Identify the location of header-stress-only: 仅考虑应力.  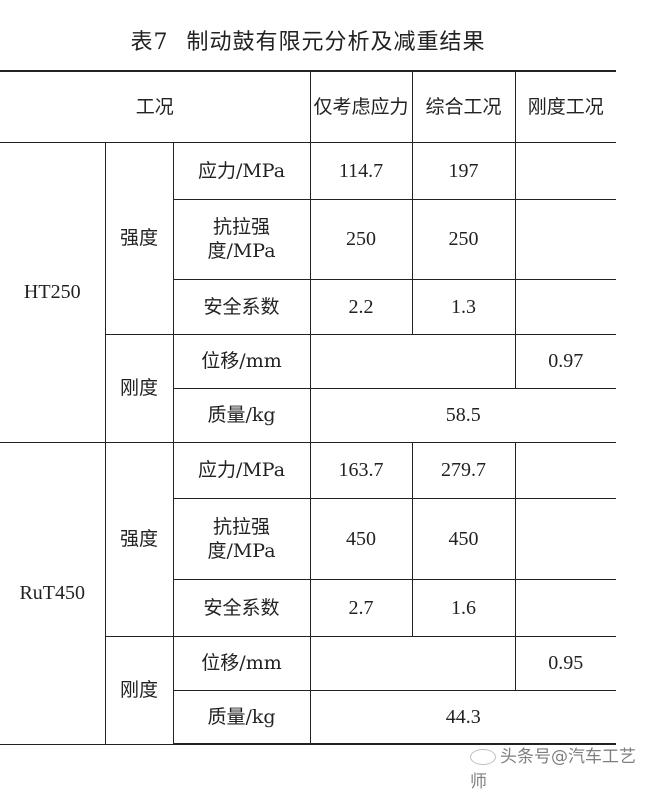
(361, 106).